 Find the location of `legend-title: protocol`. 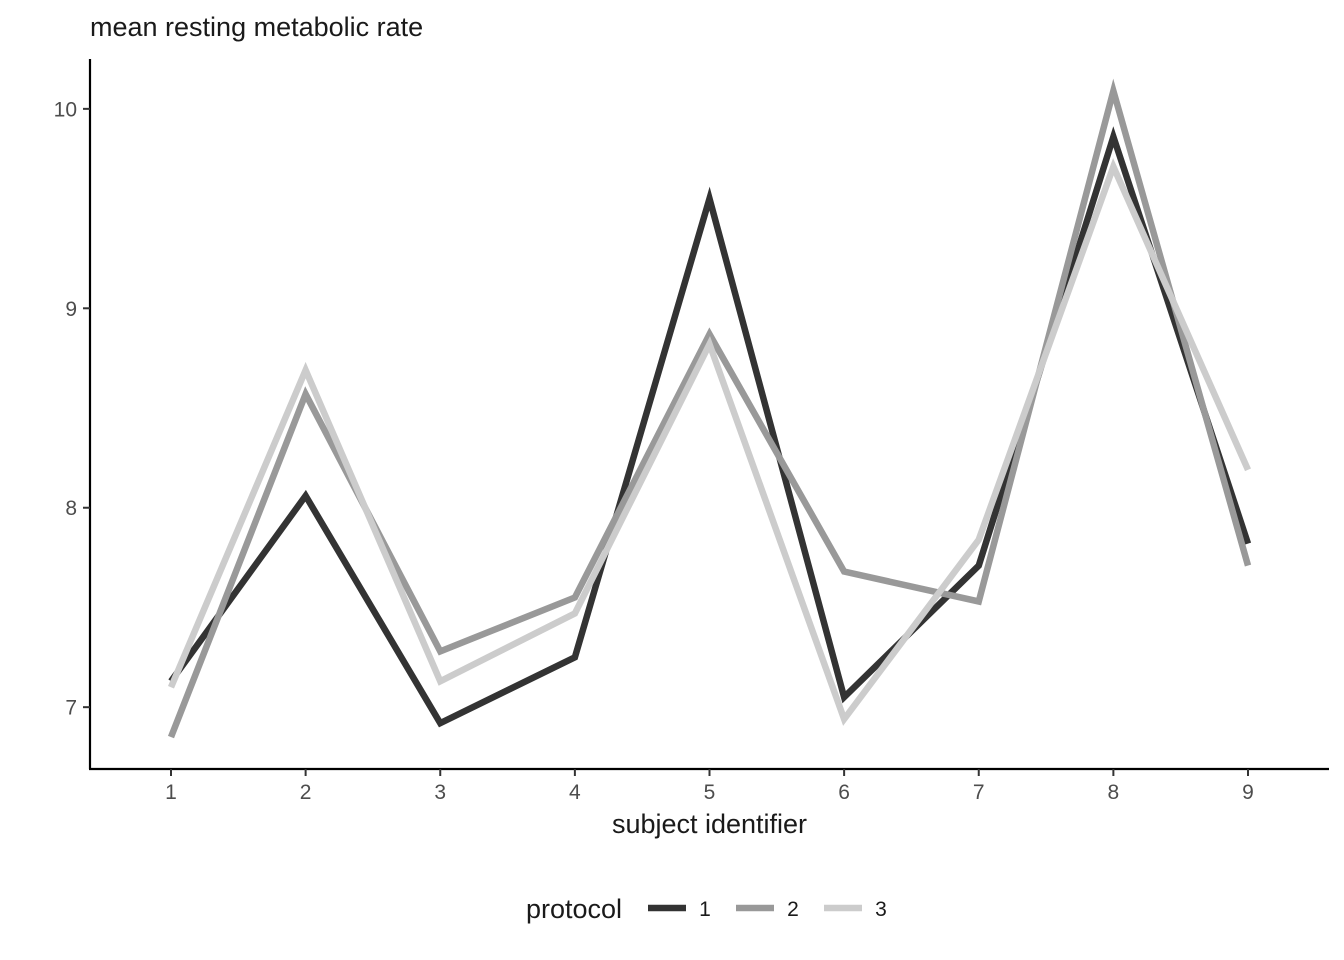

legend-title: protocol is located at coordinates (574, 909).